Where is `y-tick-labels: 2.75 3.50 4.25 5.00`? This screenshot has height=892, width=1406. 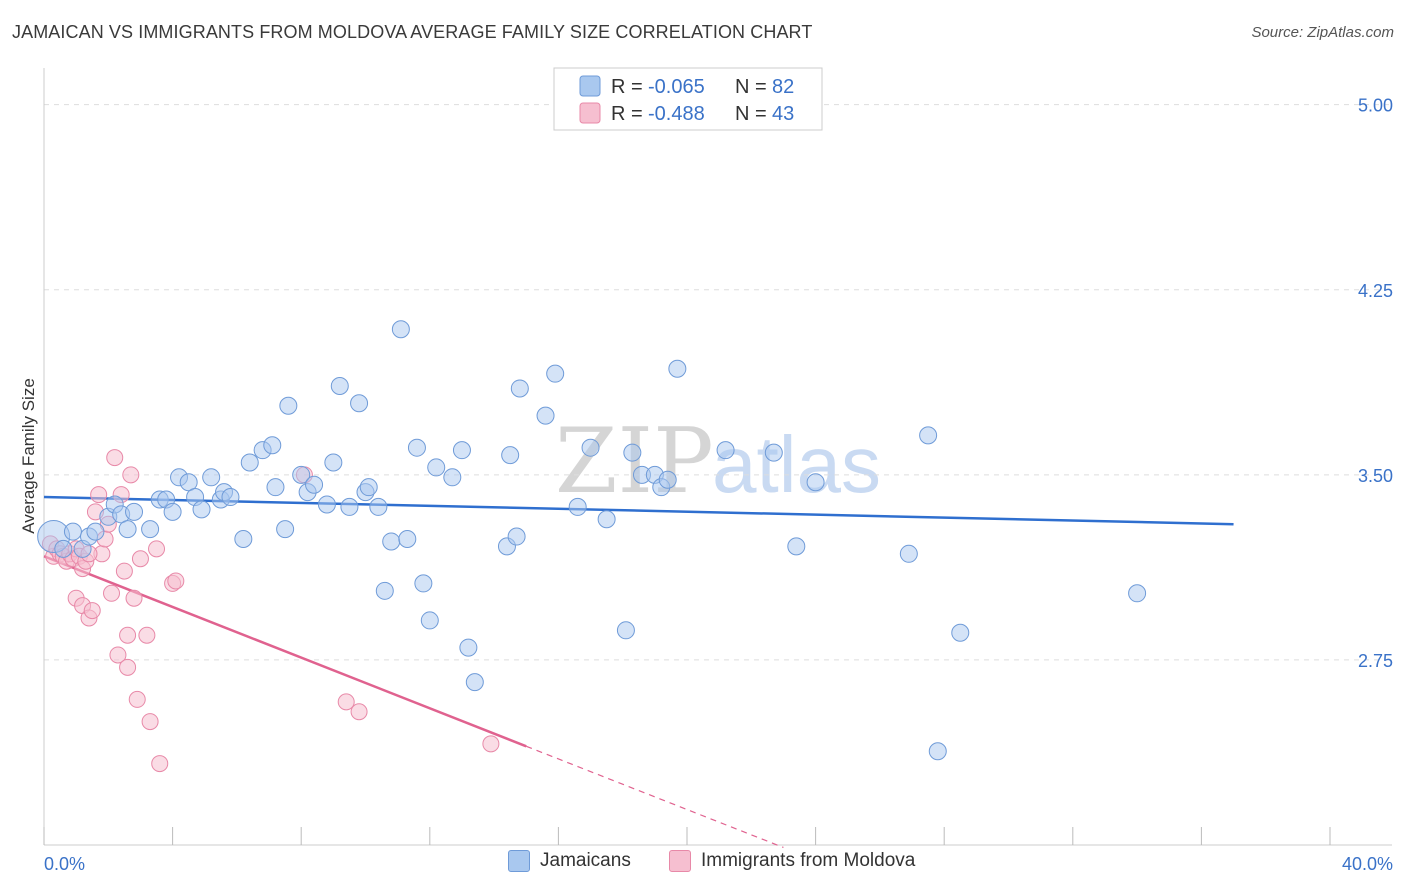 y-tick-labels: 2.75 3.50 4.25 5.00 is located at coordinates (1375, 383).